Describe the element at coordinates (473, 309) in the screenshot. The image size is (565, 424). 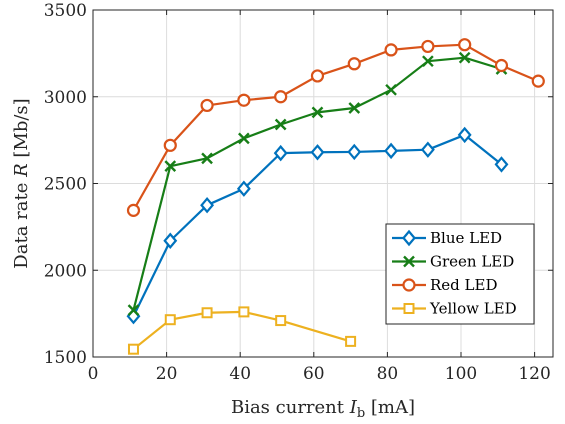
I see `yellow-led-legend-label: Yellow LED` at that location.